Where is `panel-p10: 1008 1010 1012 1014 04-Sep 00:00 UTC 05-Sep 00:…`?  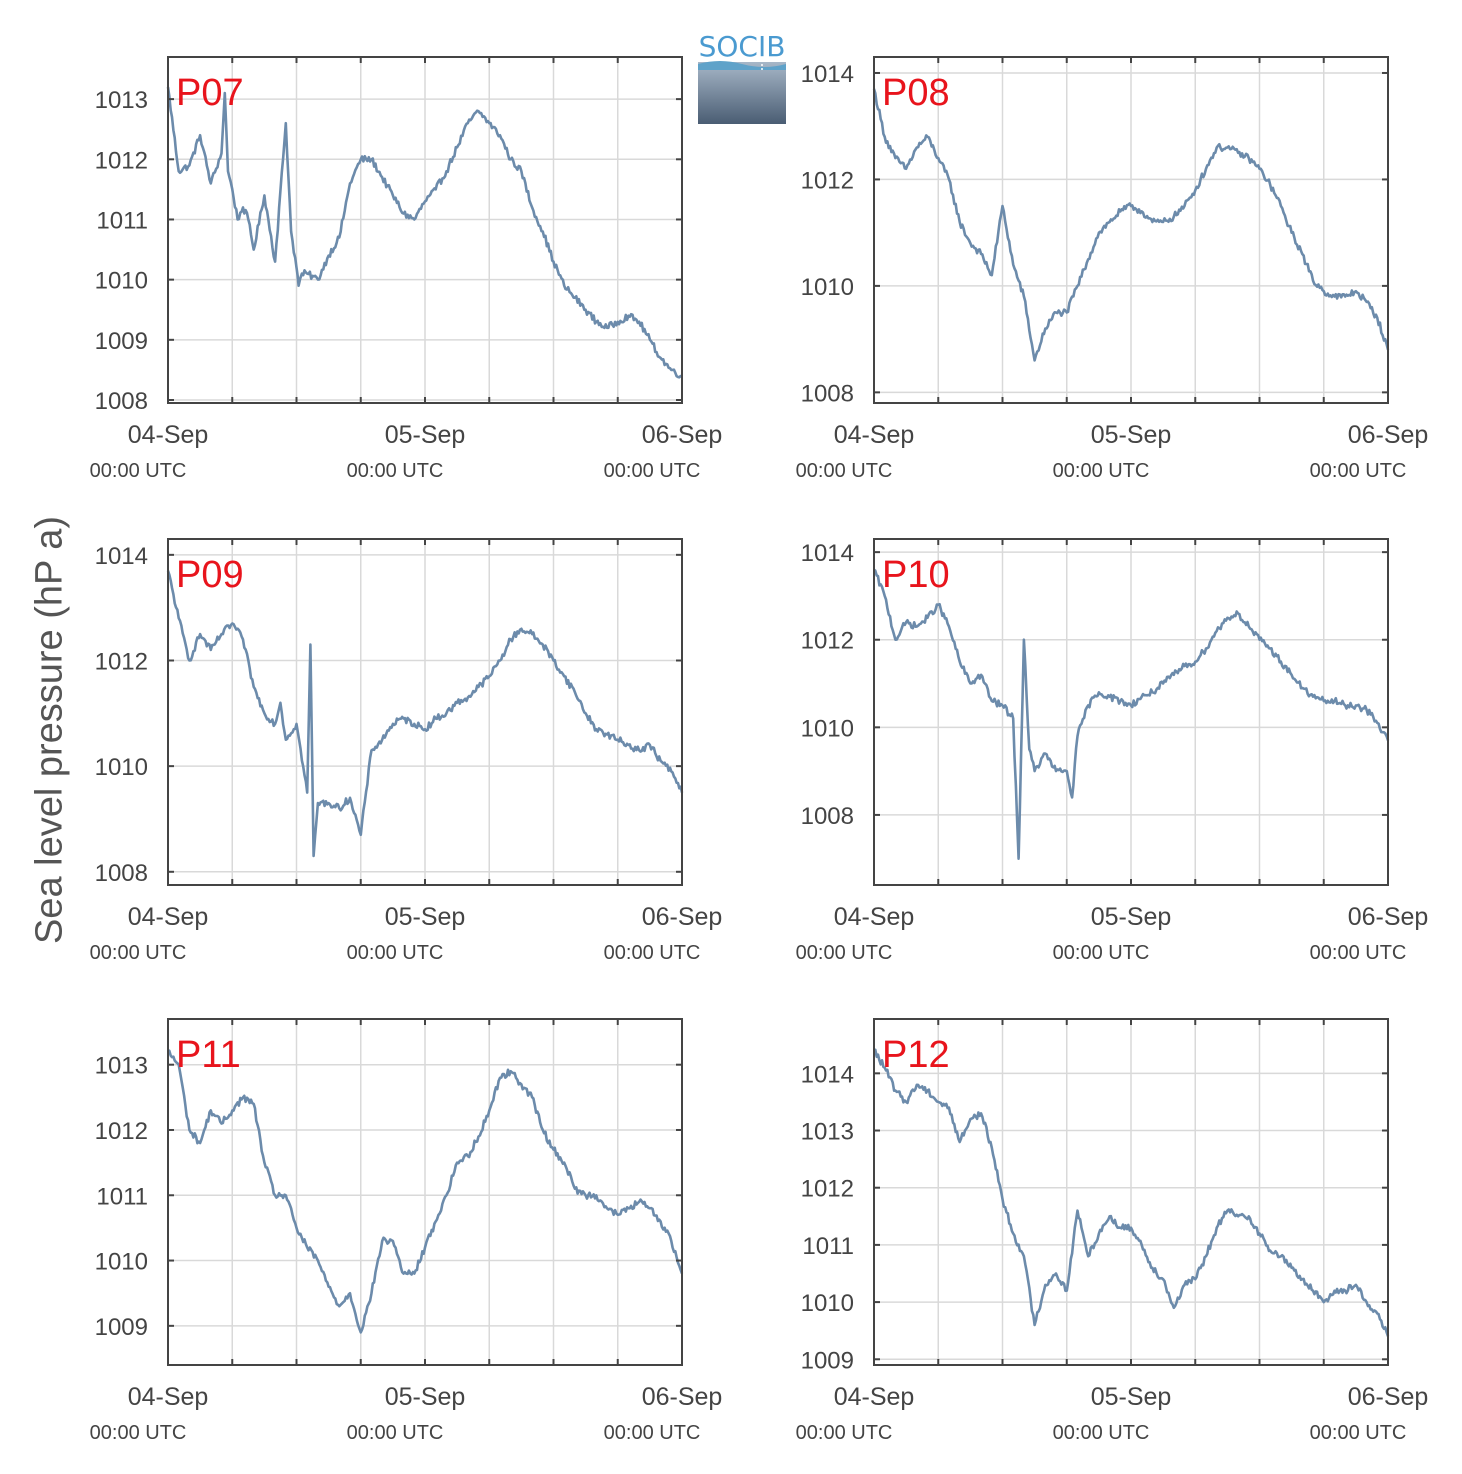
panel-p10: 1008 1010 1012 1014 04-Sep 00:00 UTC 05-Sep 00:… is located at coordinates (1112, 751).